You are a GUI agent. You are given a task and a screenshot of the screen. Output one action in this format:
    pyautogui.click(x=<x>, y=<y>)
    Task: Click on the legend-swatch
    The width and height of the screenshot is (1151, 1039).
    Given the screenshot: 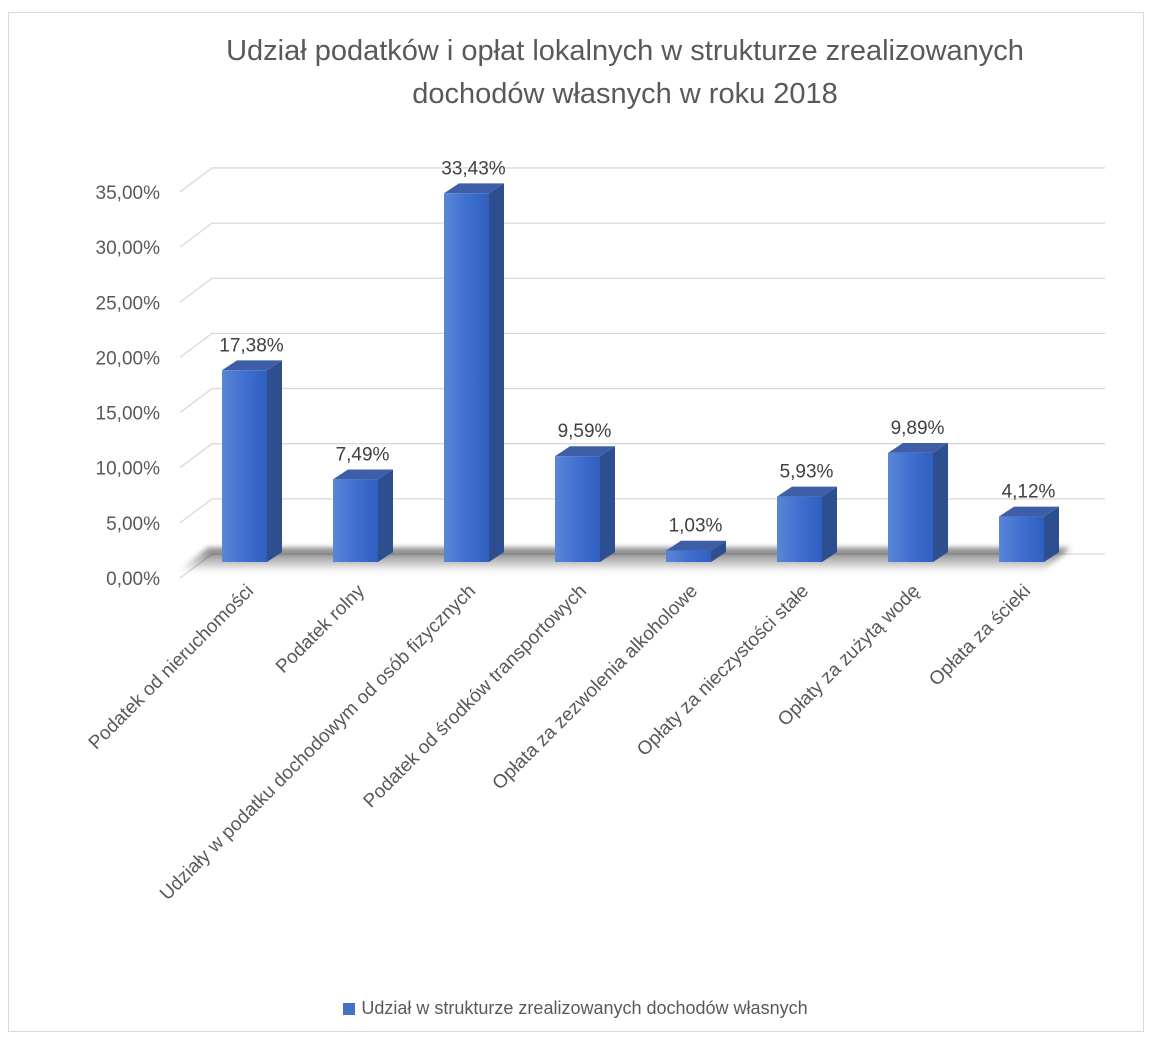 What is the action you would take?
    pyautogui.click(x=349, y=1009)
    